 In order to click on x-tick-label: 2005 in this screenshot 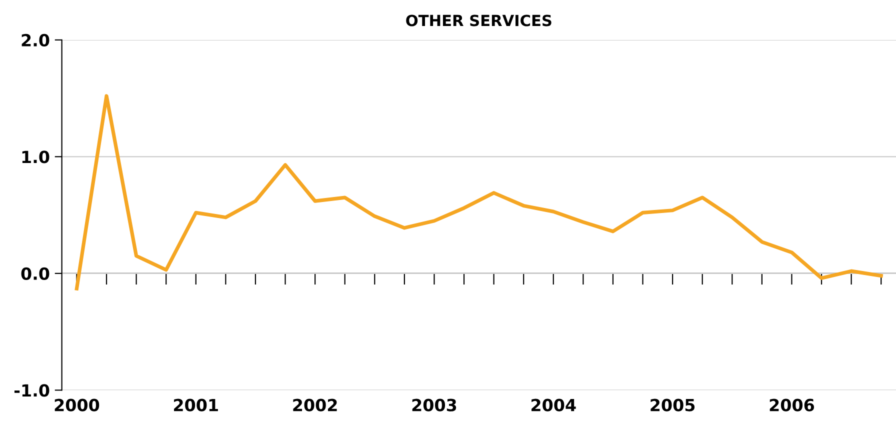, I will do `click(672, 405)`.